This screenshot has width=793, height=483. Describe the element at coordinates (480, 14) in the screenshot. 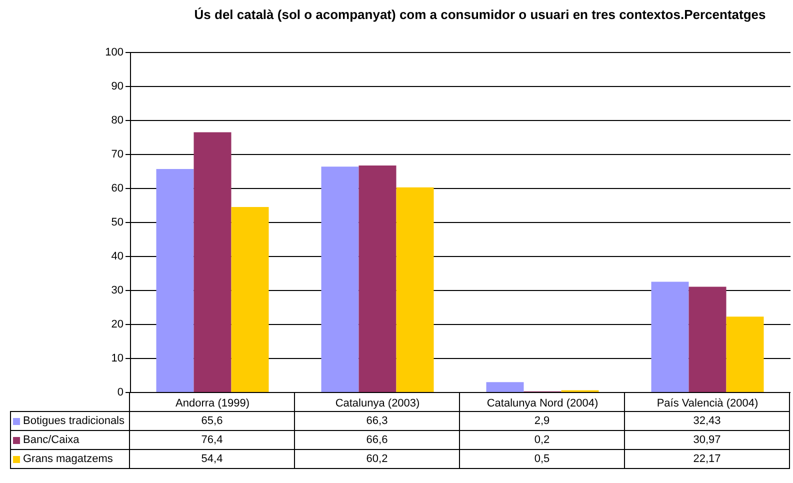

I see `chart-title: Ús del català (sol o acompanyat) com a consumidor o usuari en tres contextos.Percentatges` at that location.